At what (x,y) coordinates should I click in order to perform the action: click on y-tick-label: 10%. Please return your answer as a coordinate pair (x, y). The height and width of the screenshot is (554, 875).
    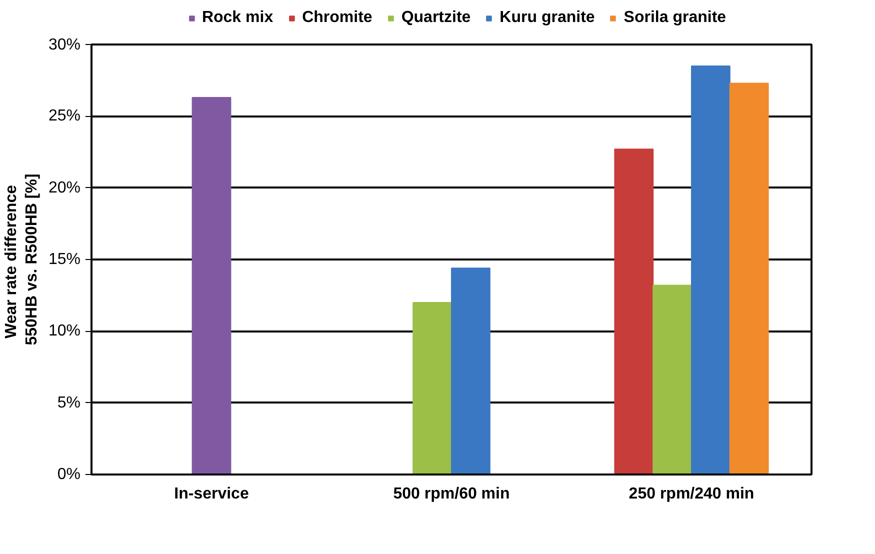
    Looking at the image, I should click on (64, 331).